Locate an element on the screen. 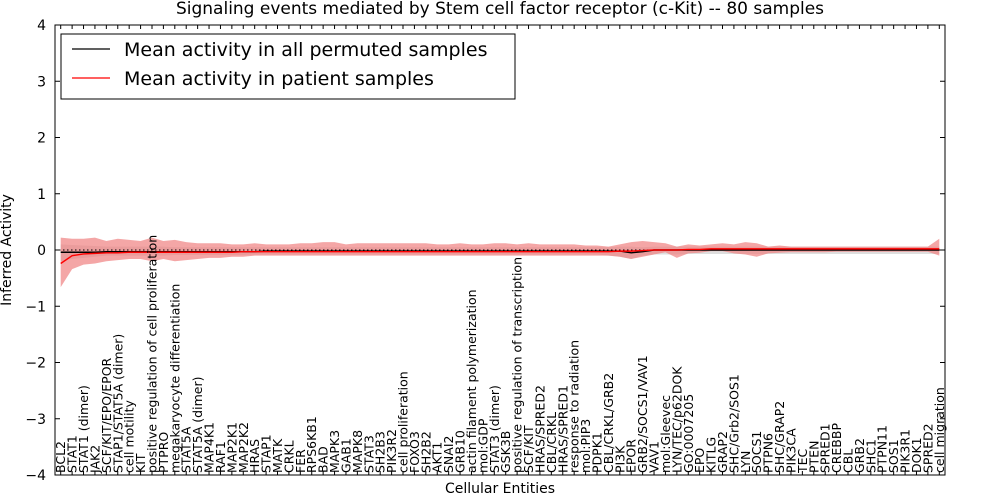 The height and width of the screenshot is (500, 1000). x-tick-label: STAT1 is located at coordinates (72, 454).